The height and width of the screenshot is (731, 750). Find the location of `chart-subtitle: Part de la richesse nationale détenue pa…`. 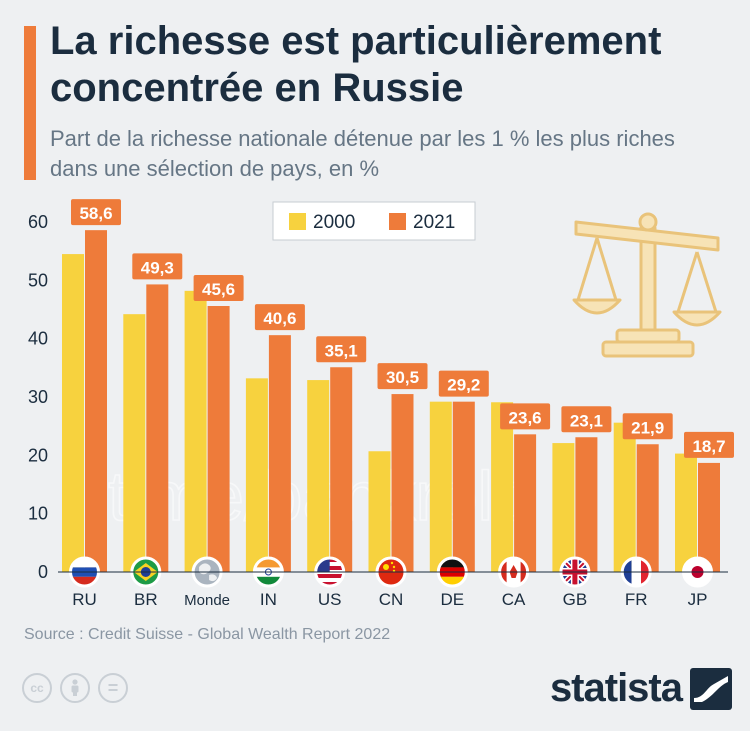

chart-subtitle: Part de la richesse nationale détenue pa… is located at coordinates (362, 153).